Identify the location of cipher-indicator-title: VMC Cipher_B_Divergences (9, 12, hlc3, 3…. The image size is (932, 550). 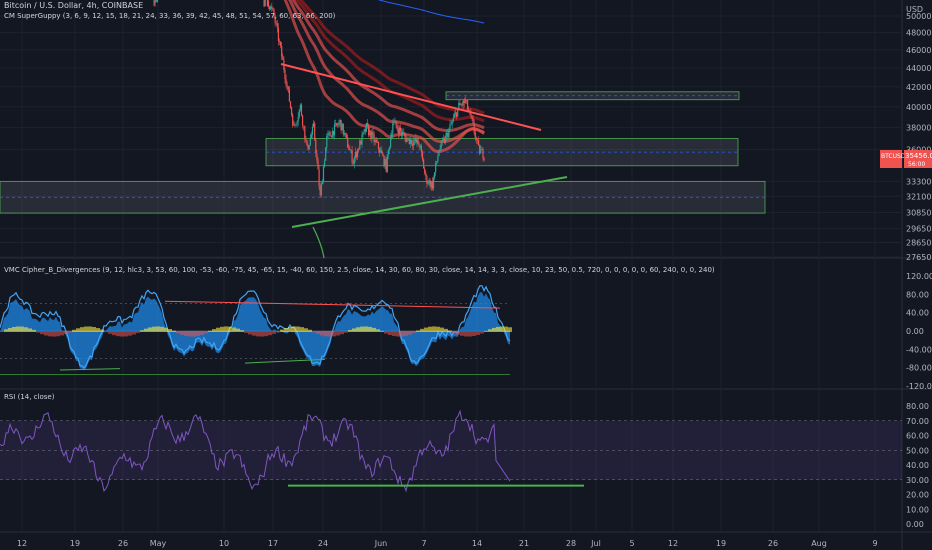
(359, 270).